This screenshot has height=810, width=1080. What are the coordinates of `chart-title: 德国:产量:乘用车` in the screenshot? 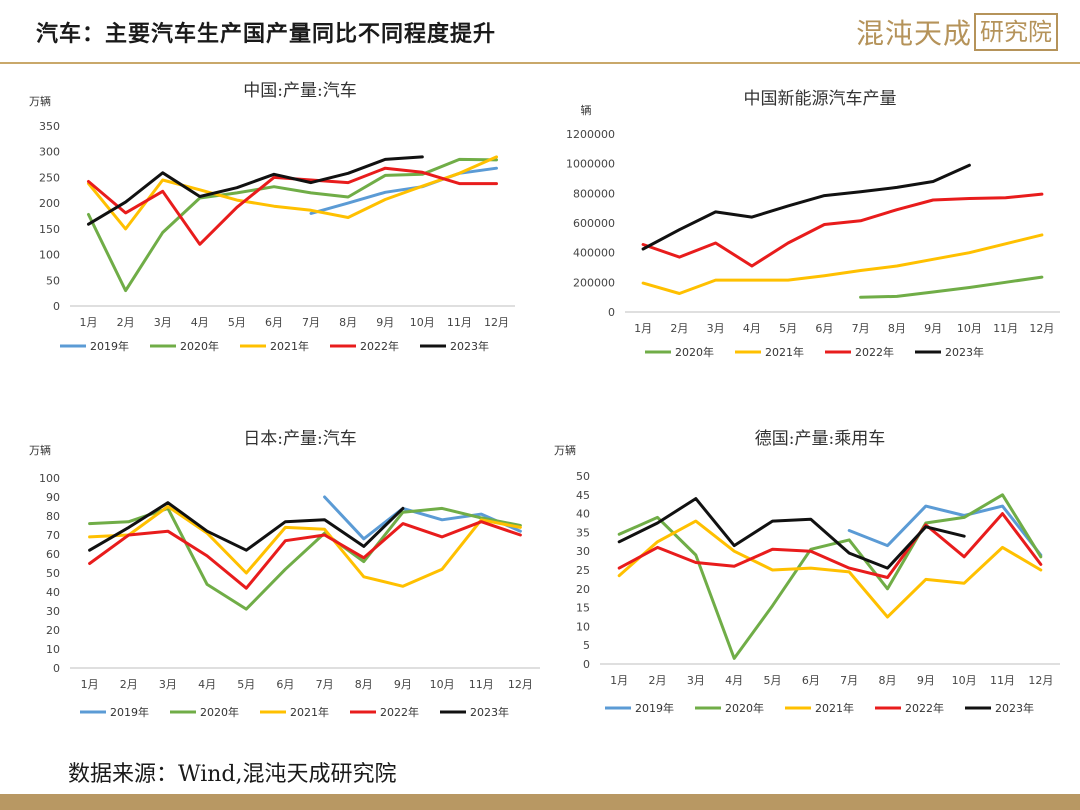 It's located at (820, 439).